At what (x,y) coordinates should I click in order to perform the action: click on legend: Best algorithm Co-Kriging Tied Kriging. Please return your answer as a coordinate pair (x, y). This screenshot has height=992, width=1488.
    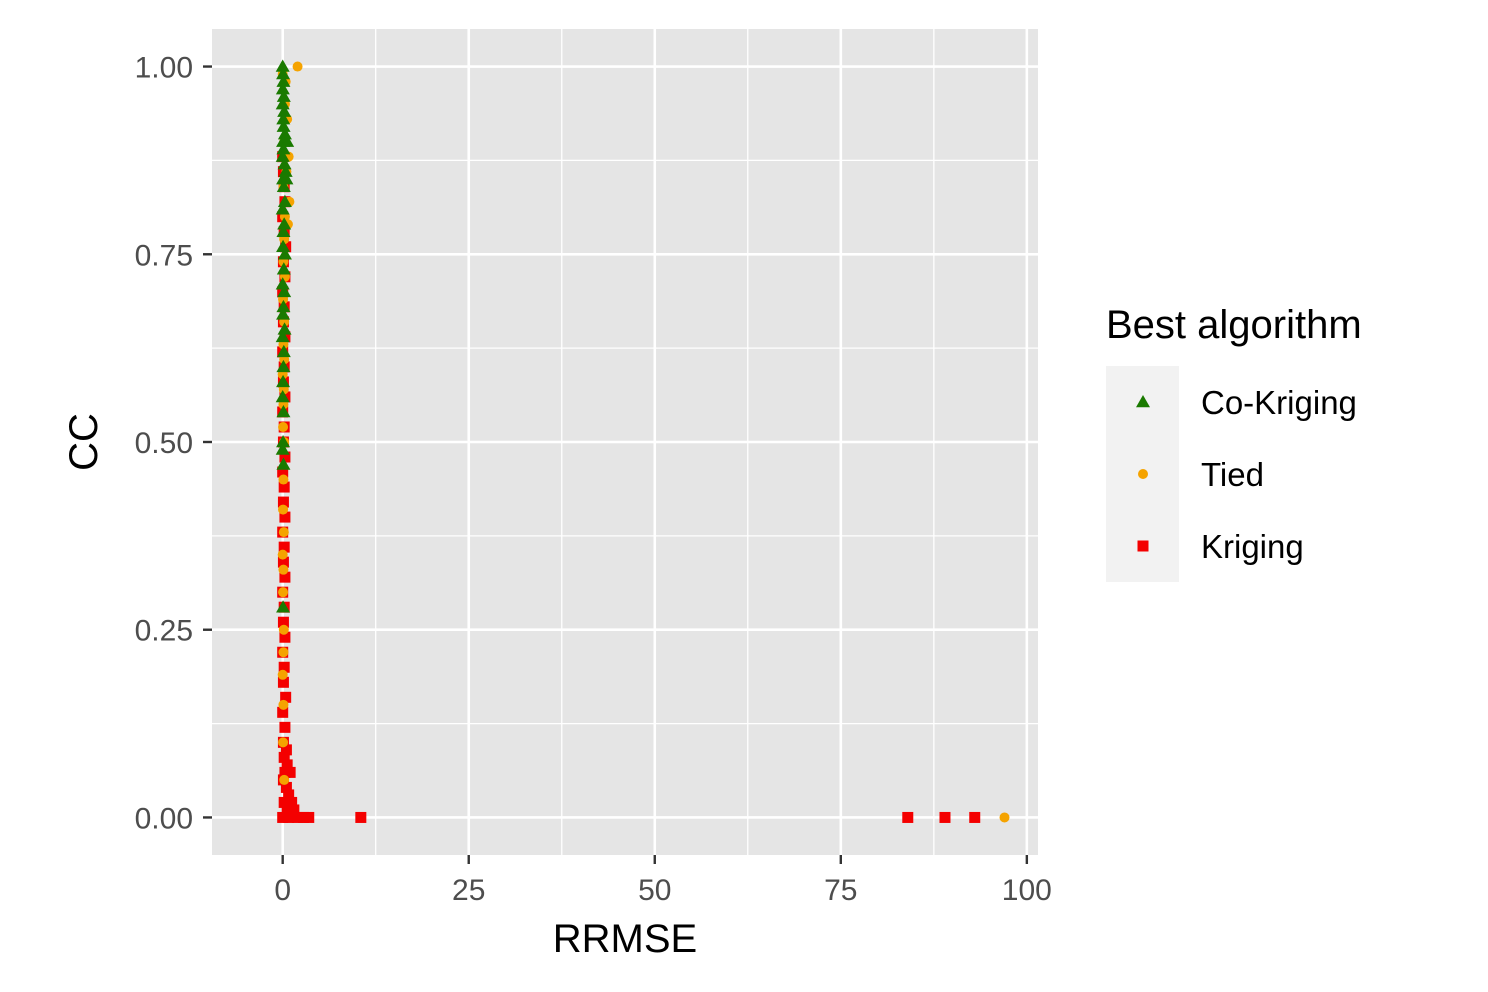
    Looking at the image, I should click on (1234, 442).